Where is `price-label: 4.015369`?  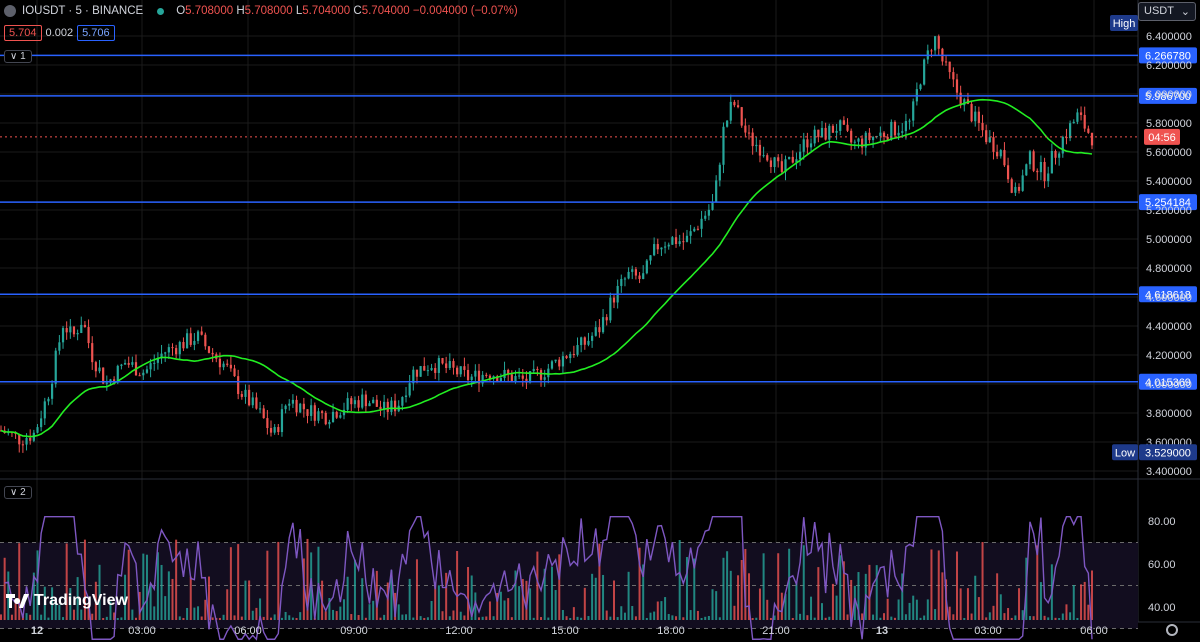
price-label: 4.015369 is located at coordinates (1168, 383).